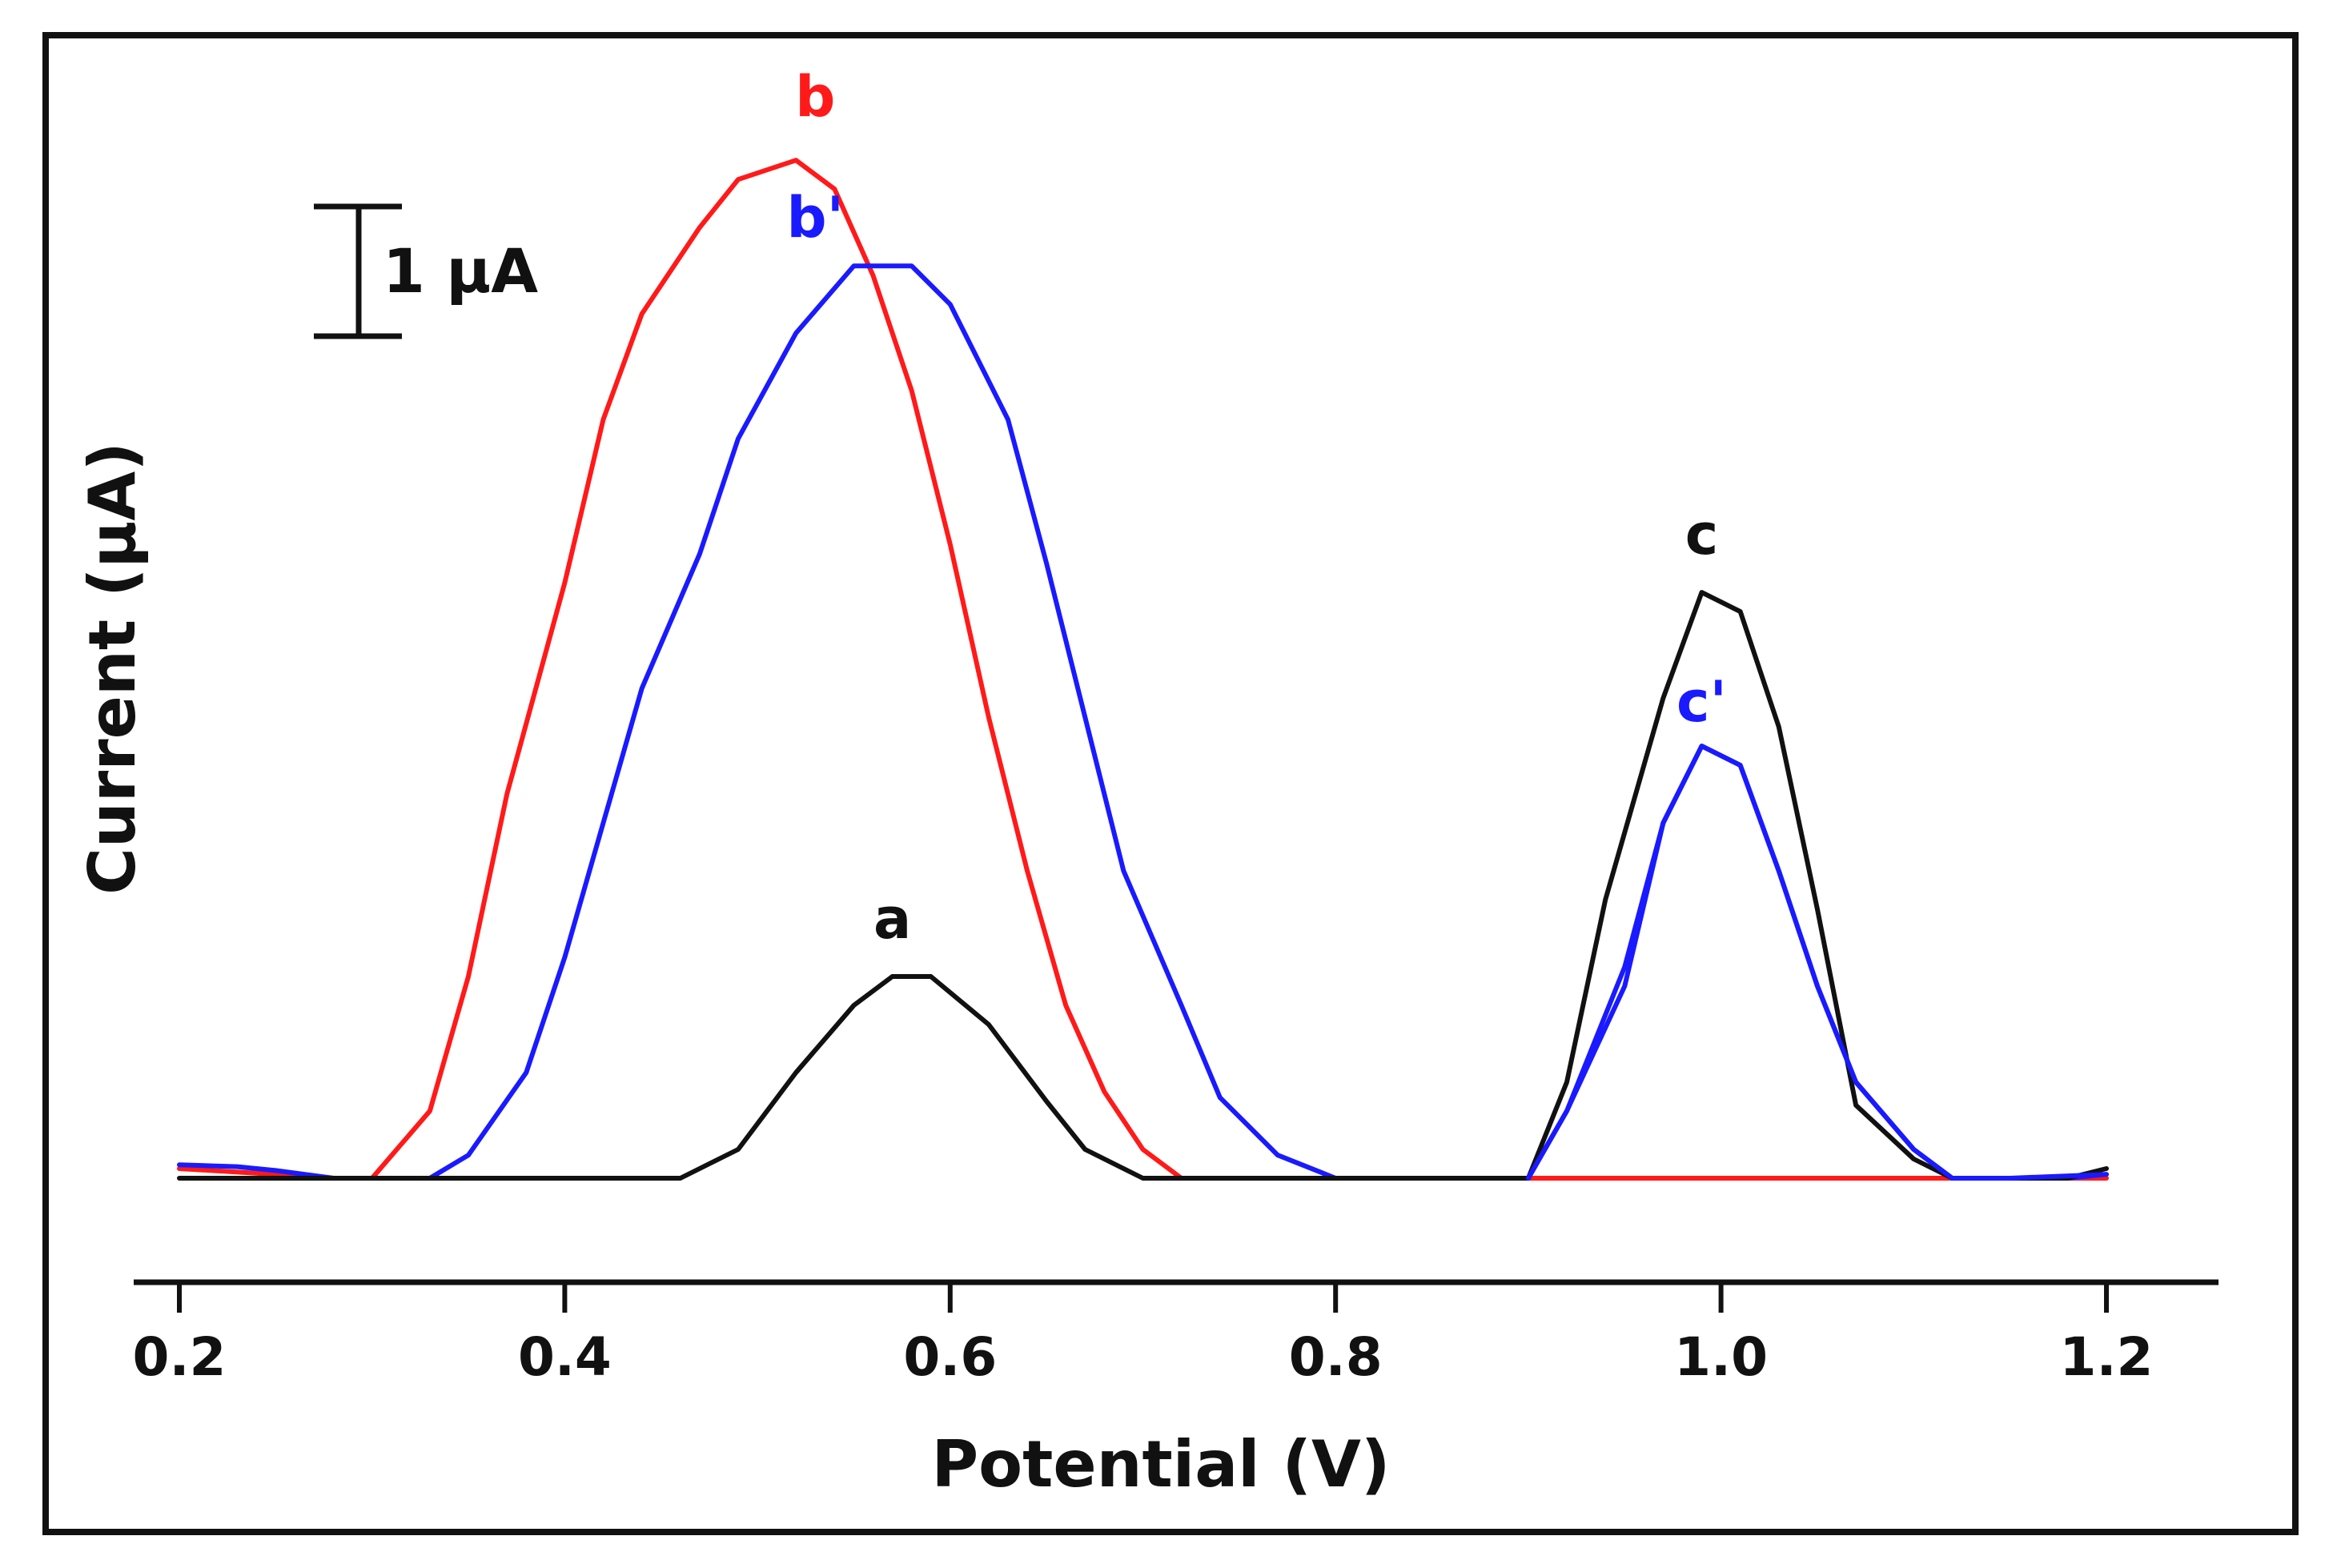 The image size is (2341, 1568). I want to click on curve-label-a: a, so click(892, 919).